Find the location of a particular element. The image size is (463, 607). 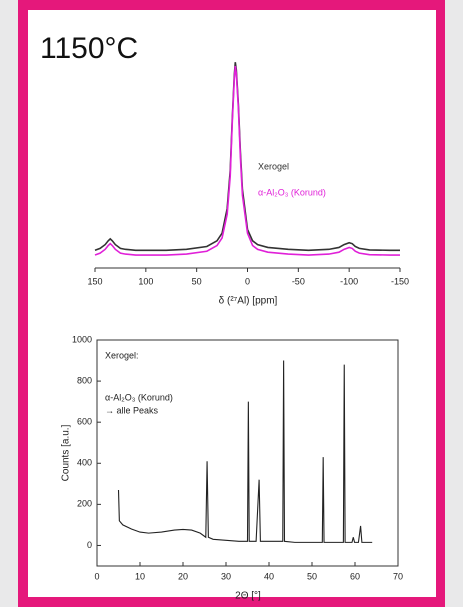

x-axis-label: δ (²⁷Al) [ppm] is located at coordinates (248, 301).